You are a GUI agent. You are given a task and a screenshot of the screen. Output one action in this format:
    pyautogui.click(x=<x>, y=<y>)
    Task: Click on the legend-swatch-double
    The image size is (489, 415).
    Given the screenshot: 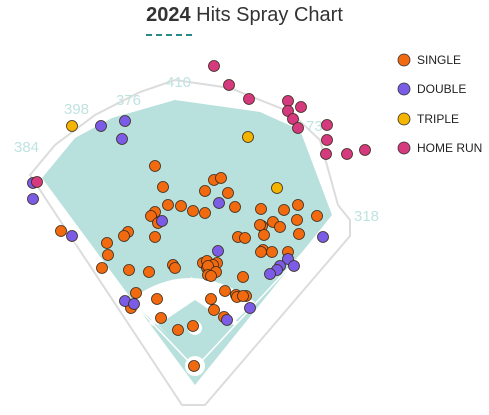 What is the action you would take?
    pyautogui.click(x=404, y=89)
    